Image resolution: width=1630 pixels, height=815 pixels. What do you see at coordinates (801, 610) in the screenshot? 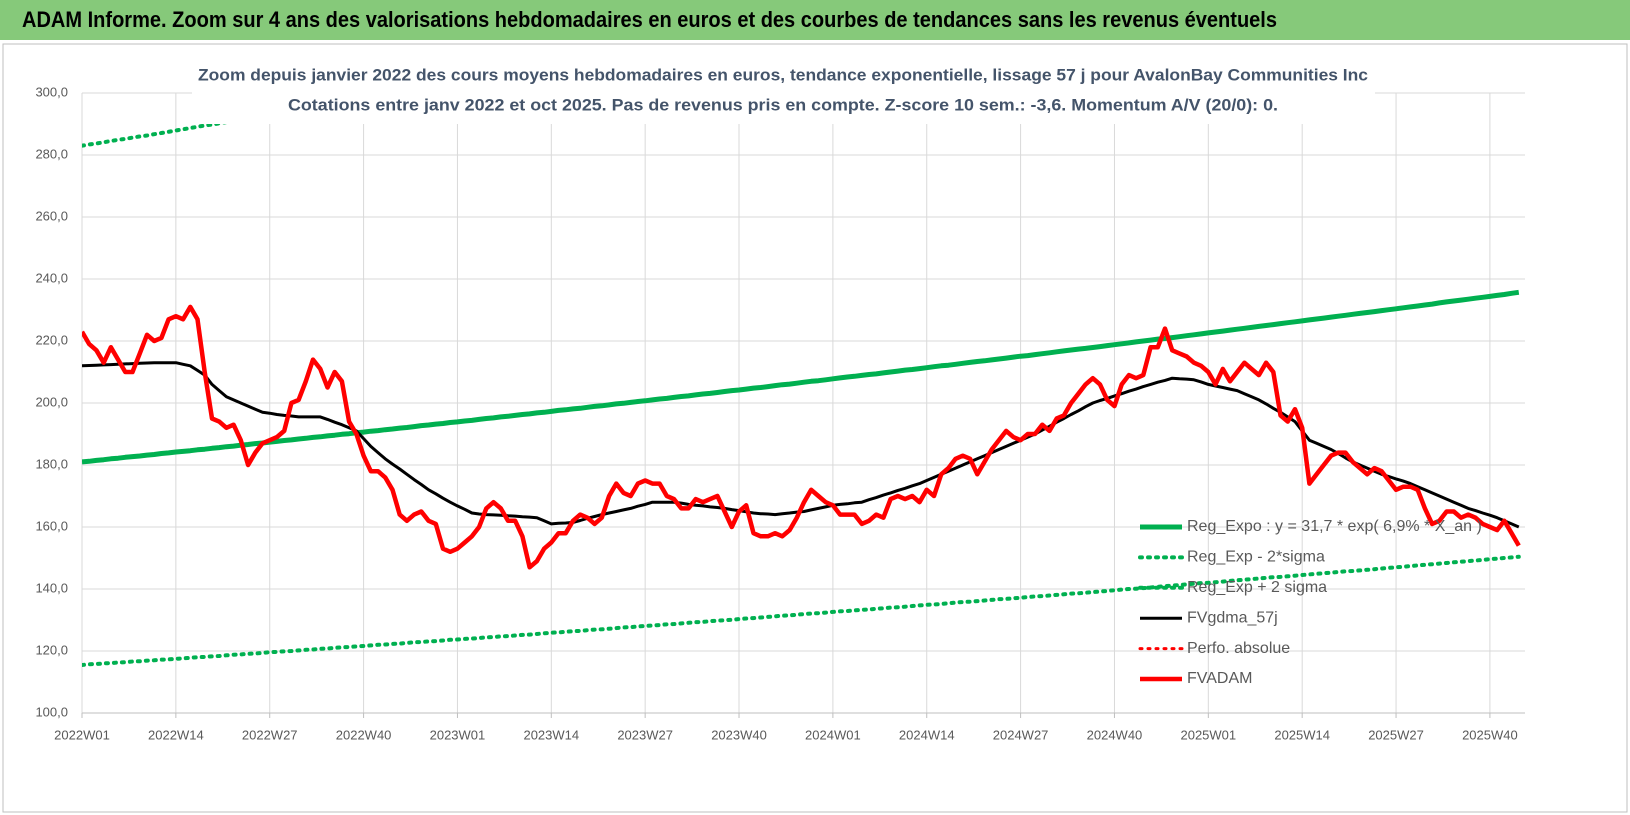
I see `series-line` at bounding box center [801, 610].